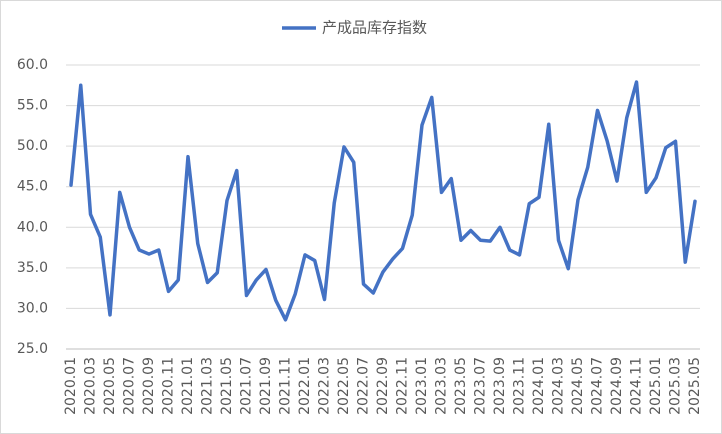  What do you see at coordinates (169, 386) in the screenshot?
I see `x-tick-label: 2020.11` at bounding box center [169, 386].